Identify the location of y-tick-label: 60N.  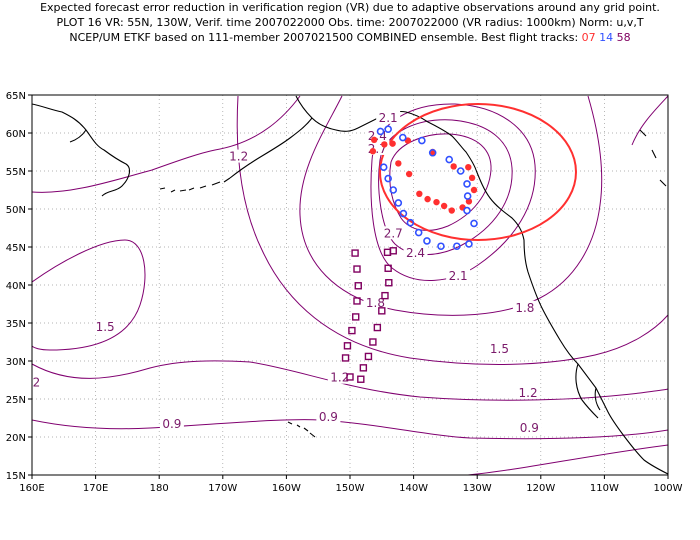
(16, 134).